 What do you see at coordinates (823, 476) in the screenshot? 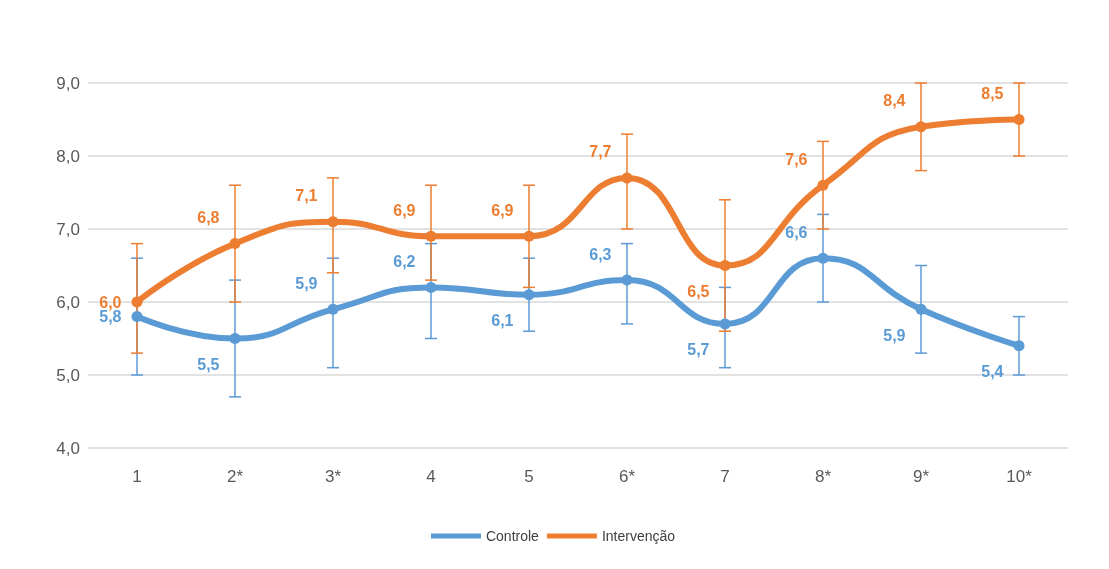
I see `x-tick-label: 8*` at bounding box center [823, 476].